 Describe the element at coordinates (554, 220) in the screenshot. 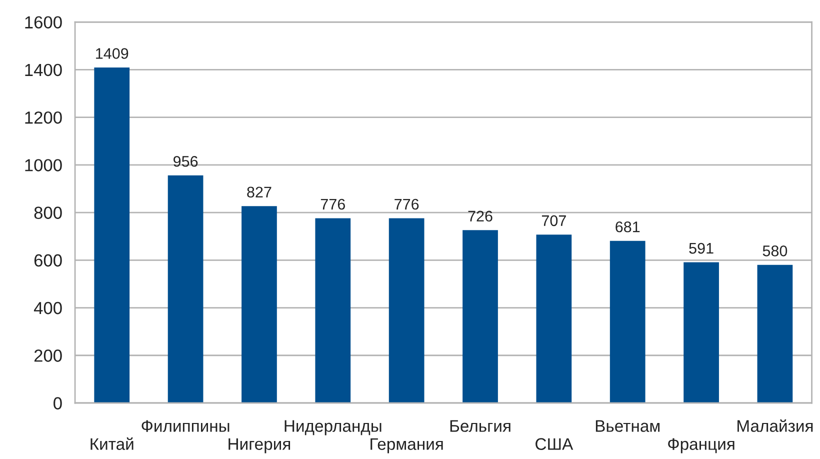

I see `data-label: 707` at that location.